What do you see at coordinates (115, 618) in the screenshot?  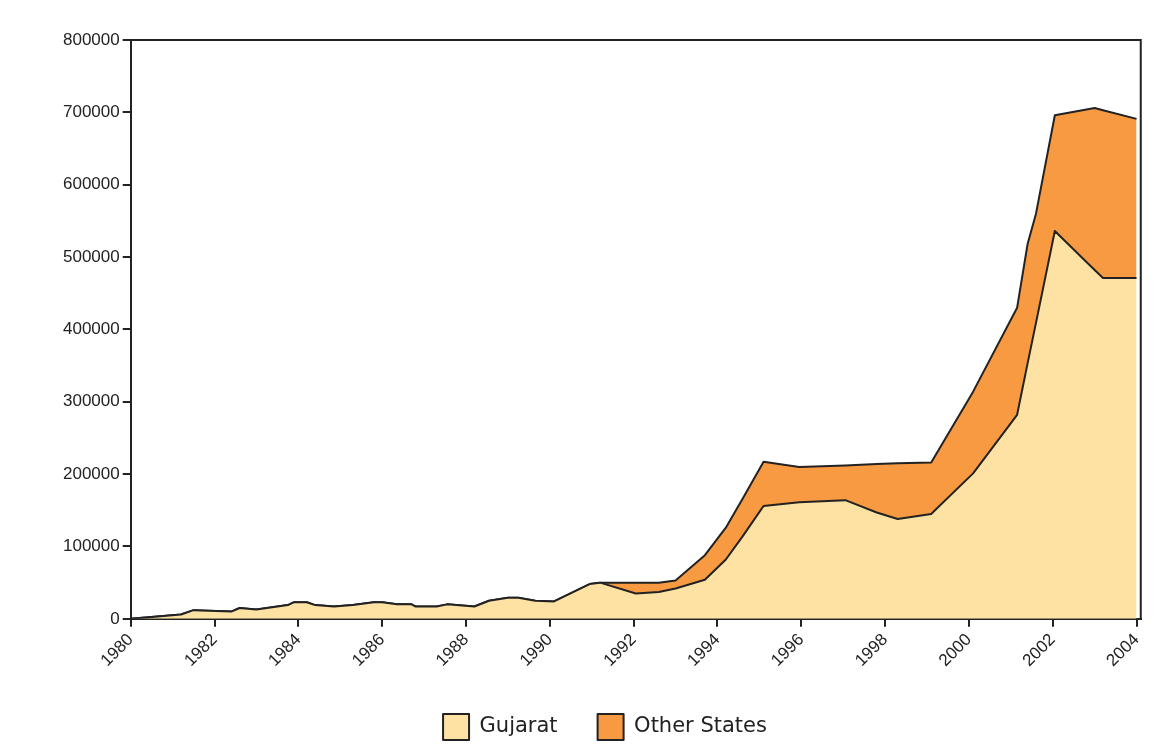 I see `y-tick-label: 0` at bounding box center [115, 618].